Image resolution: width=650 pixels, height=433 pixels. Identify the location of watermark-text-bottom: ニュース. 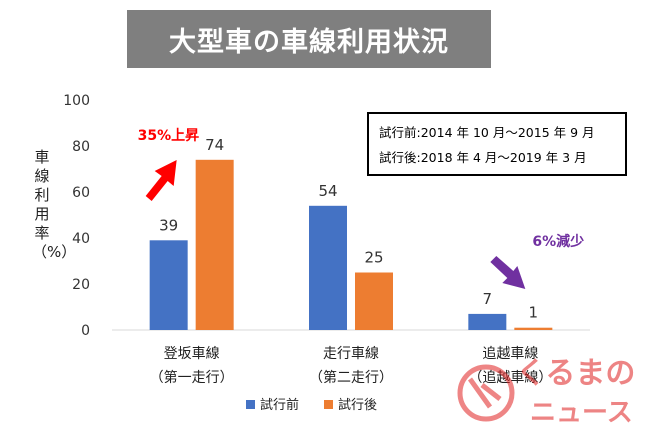
(581, 413).